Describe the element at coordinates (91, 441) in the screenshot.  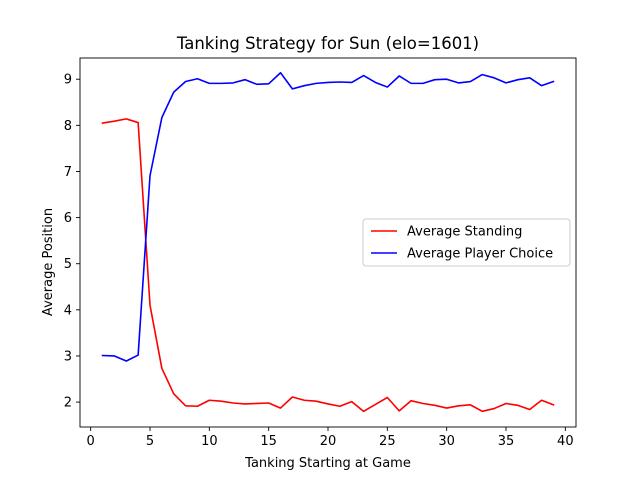
I see `x-tick-label: 0` at that location.